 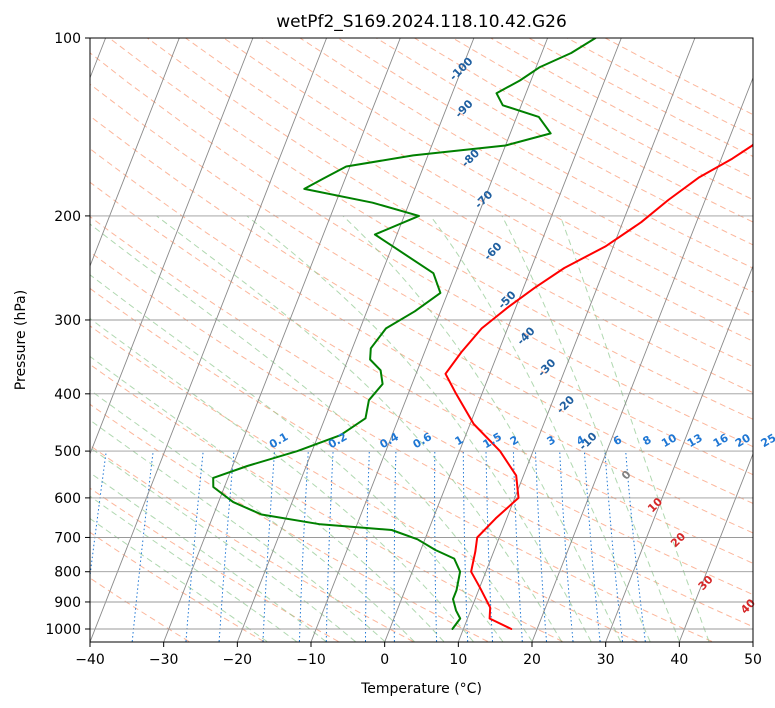 What do you see at coordinates (532, 660) in the screenshot?
I see `x-tick-label: 20` at bounding box center [532, 660].